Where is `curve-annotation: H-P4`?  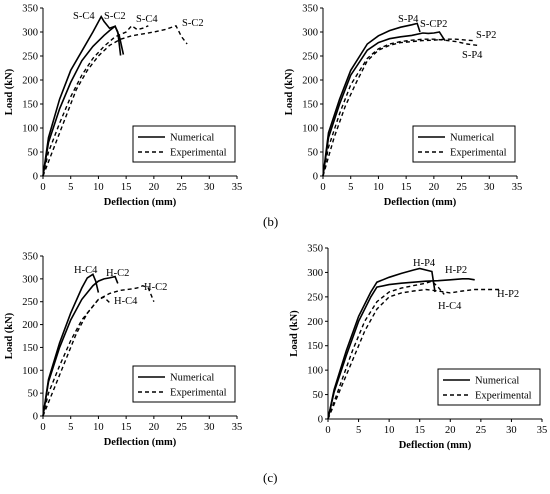 curve-annotation: H-P4 is located at coordinates (424, 263).